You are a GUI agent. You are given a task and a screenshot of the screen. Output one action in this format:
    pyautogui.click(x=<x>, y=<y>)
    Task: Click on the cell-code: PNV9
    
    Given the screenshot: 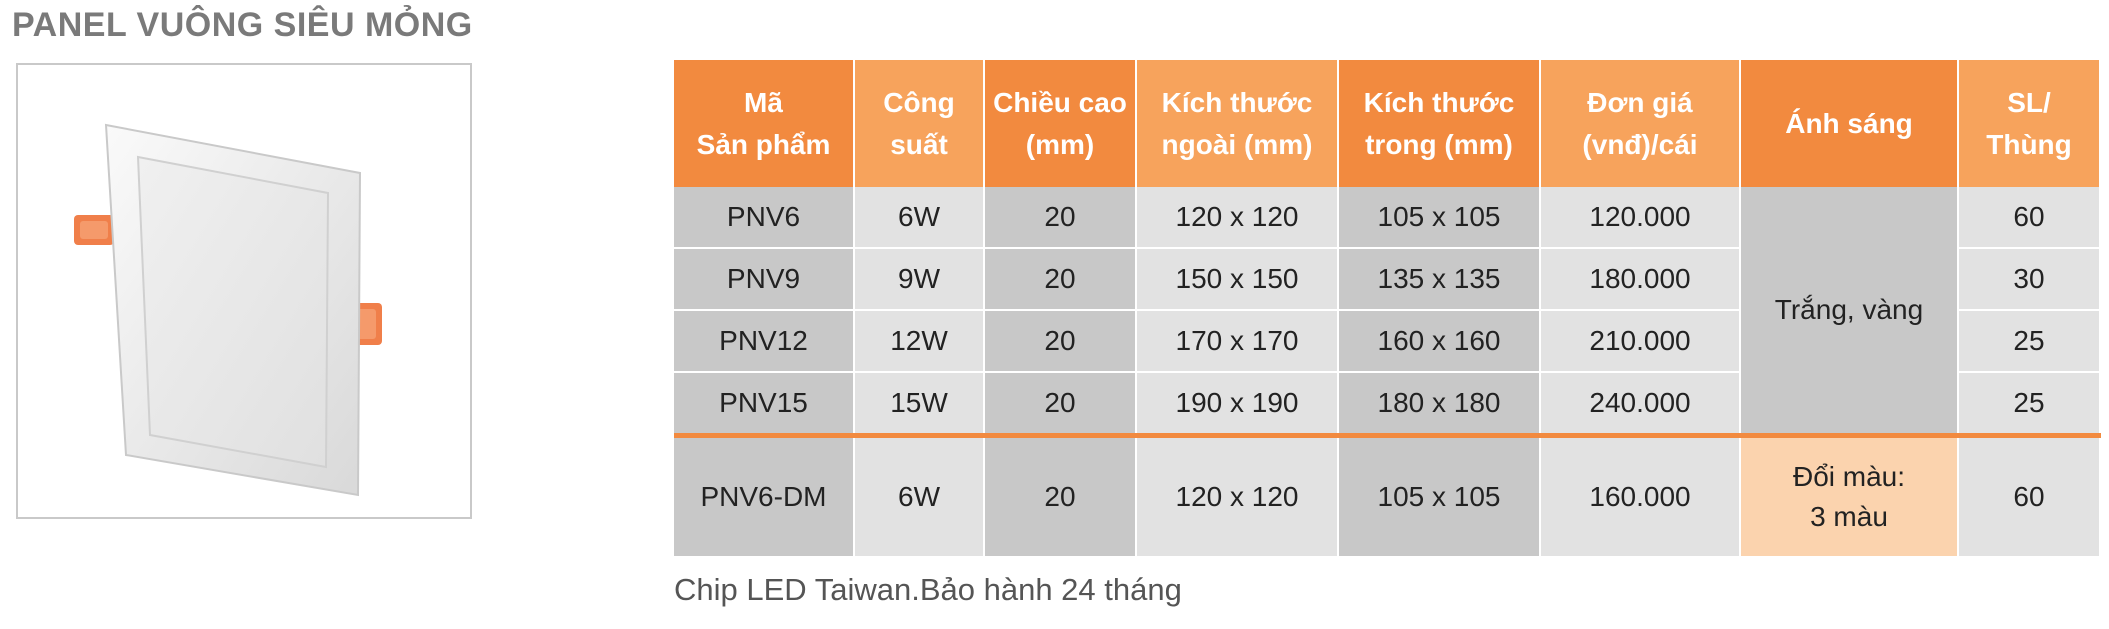 What is the action you would take?
    pyautogui.click(x=764, y=279)
    